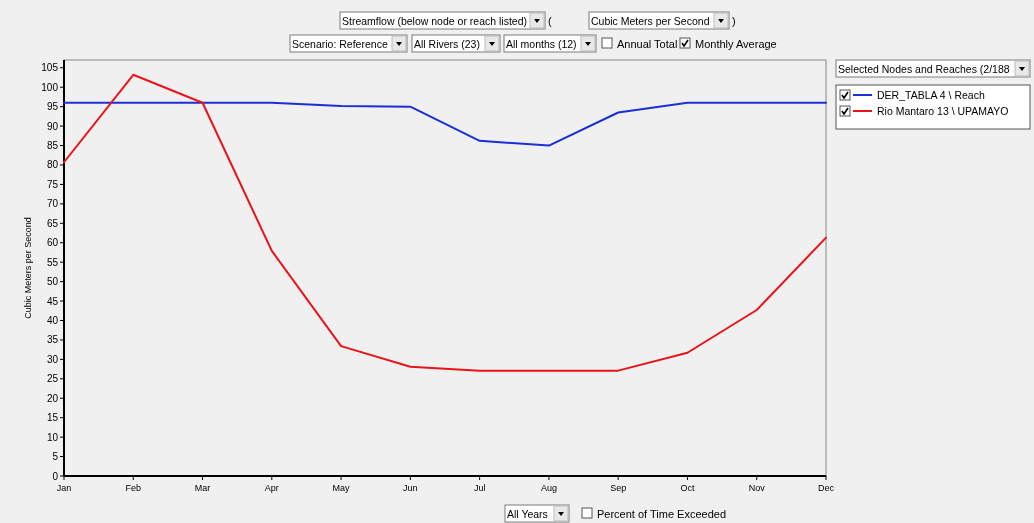 The height and width of the screenshot is (523, 1034). What do you see at coordinates (527, 513) in the screenshot?
I see `text: All Years` at bounding box center [527, 513].